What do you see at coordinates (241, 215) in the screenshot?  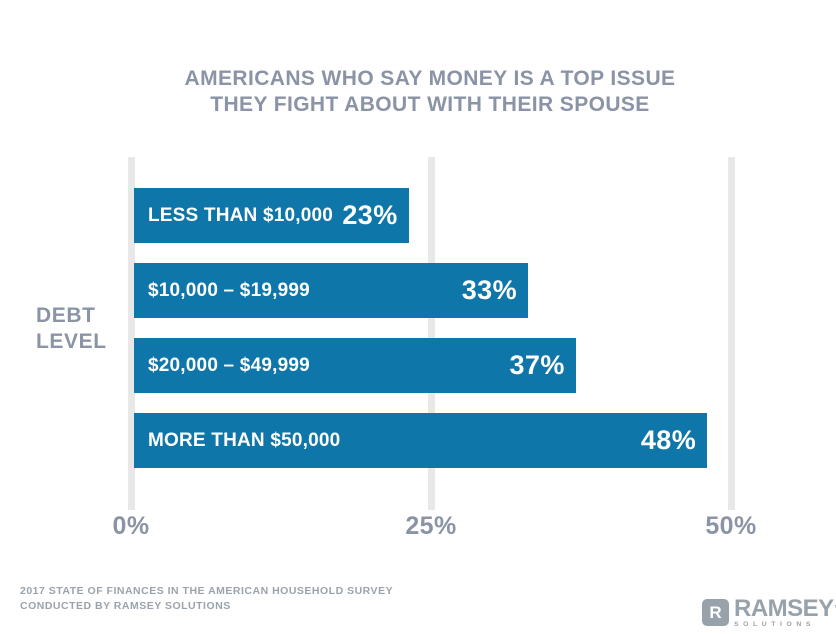 I see `bar-category-label: LESS THAN $10,000` at bounding box center [241, 215].